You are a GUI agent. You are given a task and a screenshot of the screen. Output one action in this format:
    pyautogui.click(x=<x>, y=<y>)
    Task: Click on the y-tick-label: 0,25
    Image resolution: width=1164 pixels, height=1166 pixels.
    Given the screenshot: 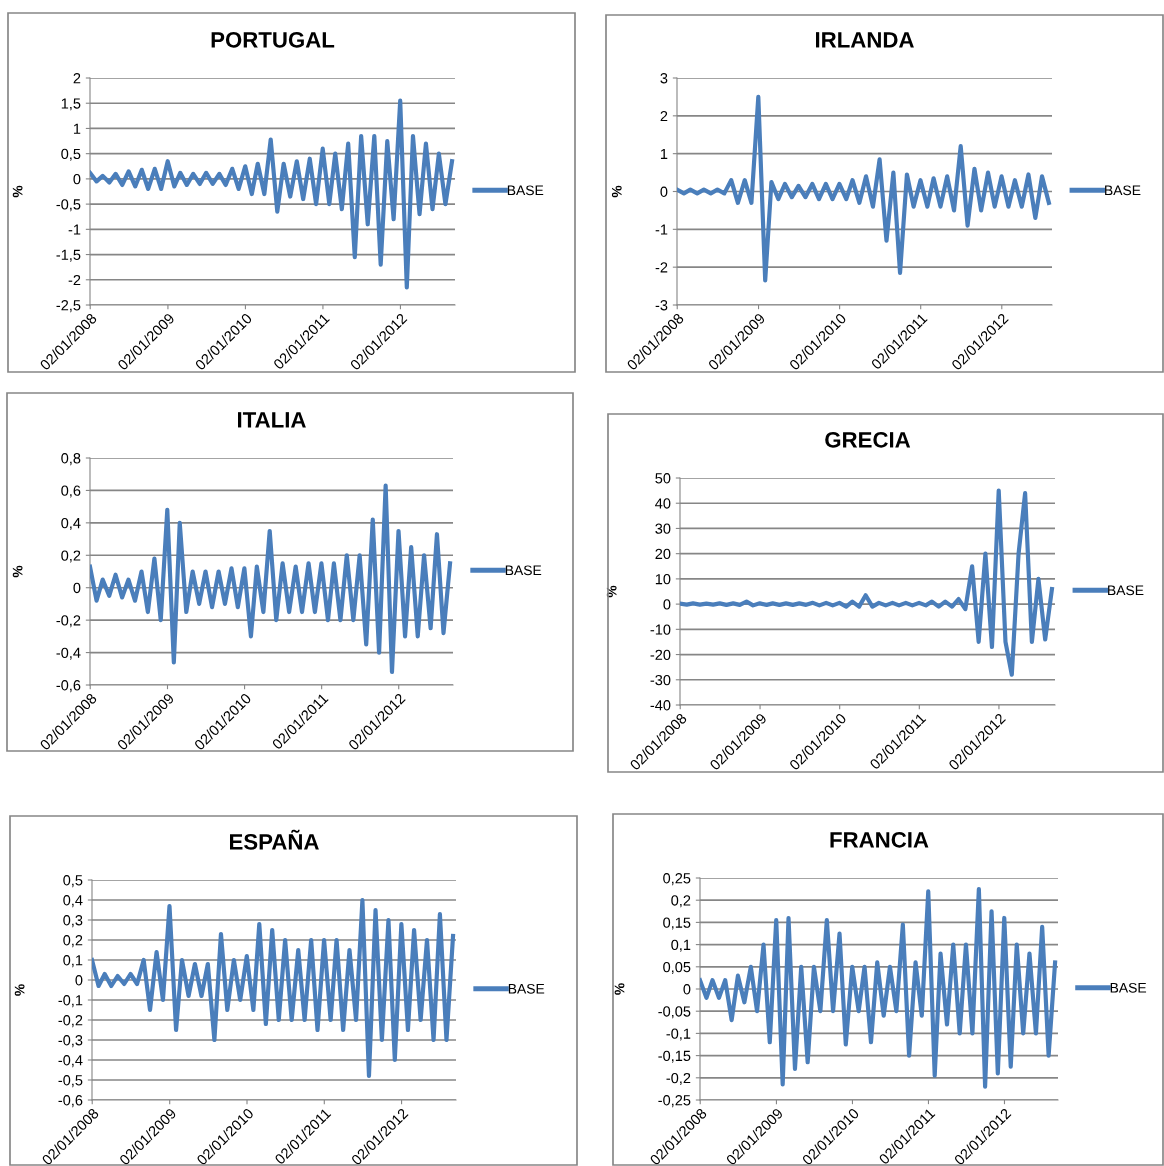 What is the action you would take?
    pyautogui.click(x=677, y=879)
    